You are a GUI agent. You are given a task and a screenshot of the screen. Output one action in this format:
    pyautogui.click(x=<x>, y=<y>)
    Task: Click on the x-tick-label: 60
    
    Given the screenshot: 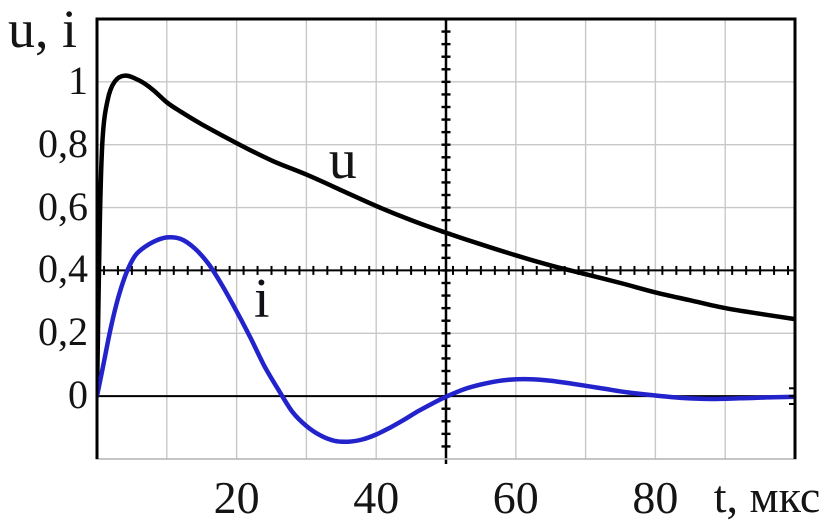 What is the action you would take?
    pyautogui.click(x=515, y=497)
    